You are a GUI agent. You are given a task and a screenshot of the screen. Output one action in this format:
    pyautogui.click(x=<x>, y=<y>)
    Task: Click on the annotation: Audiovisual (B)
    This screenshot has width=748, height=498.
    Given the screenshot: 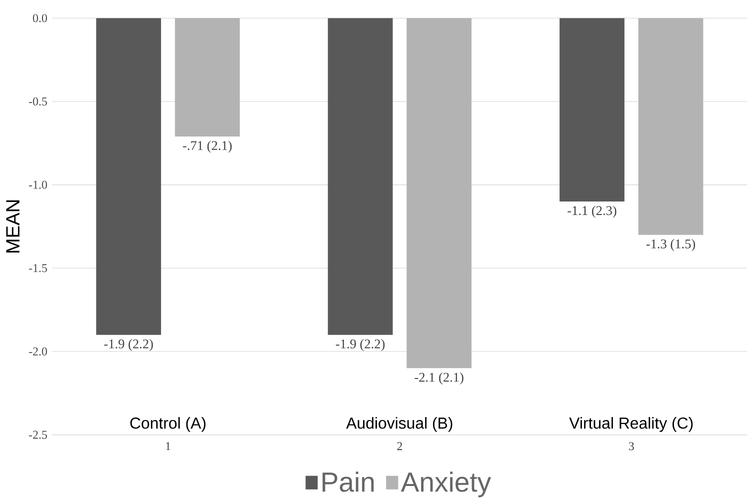 What is the action you would take?
    pyautogui.click(x=399, y=424)
    